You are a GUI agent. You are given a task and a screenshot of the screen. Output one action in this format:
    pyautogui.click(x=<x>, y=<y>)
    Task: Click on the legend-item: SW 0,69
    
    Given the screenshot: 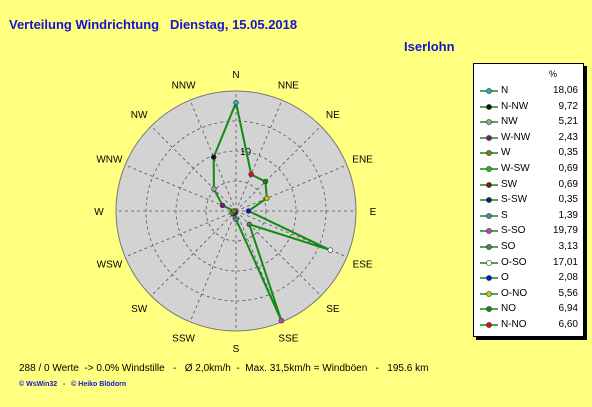 What is the action you would take?
    pyautogui.click(x=528, y=185)
    